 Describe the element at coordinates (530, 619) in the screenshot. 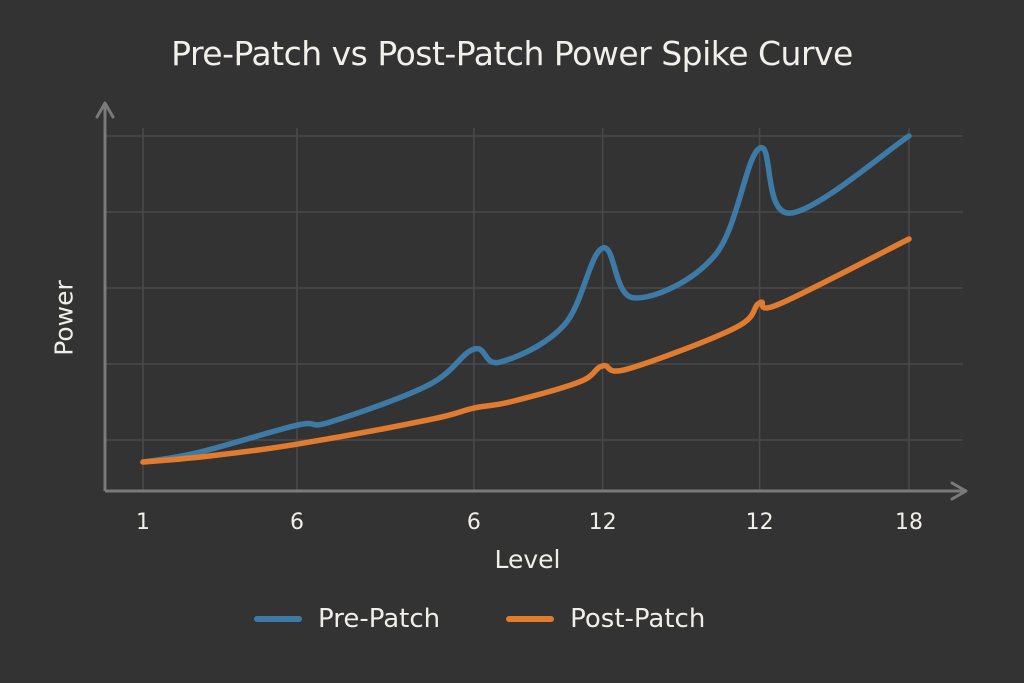

I see `legend-swatch-post-patch` at that location.